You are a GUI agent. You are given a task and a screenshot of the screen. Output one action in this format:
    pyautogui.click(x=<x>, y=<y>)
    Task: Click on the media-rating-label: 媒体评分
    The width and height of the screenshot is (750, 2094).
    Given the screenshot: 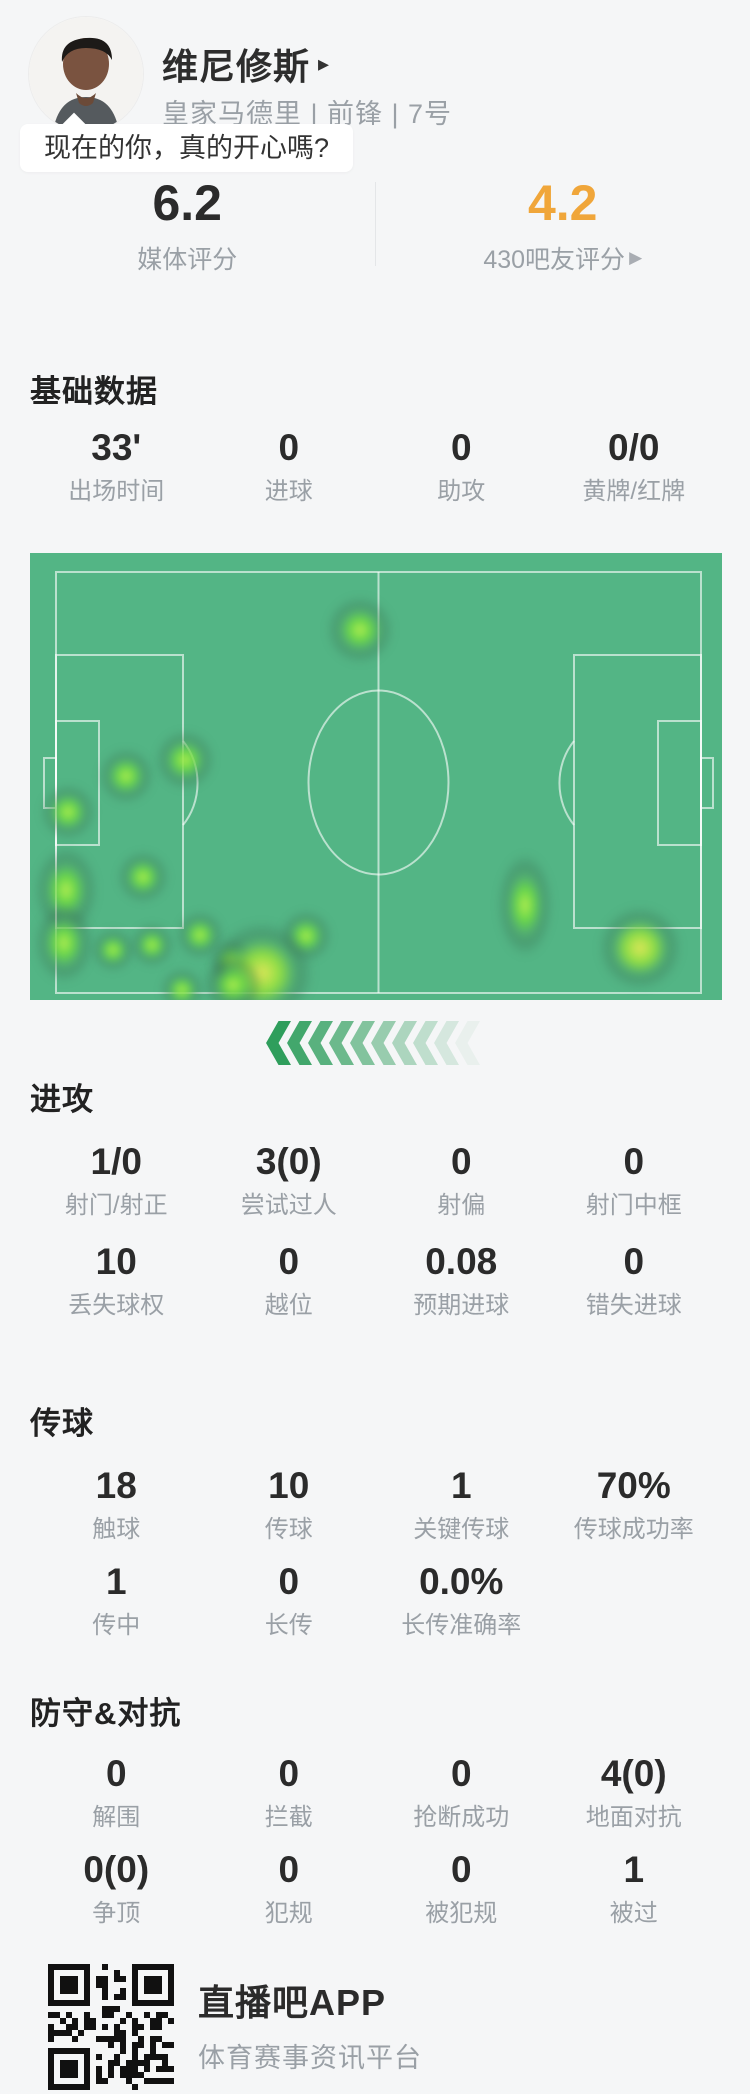 What is the action you would take?
    pyautogui.click(x=187, y=260)
    